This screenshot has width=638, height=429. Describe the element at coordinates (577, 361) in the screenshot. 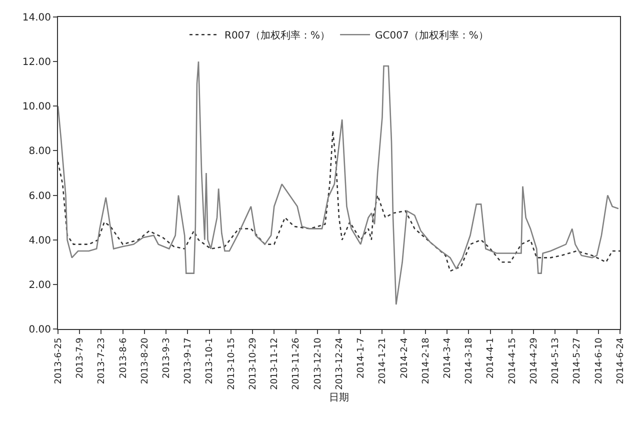

I see `x-tick-label: 2014-5-27` at that location.